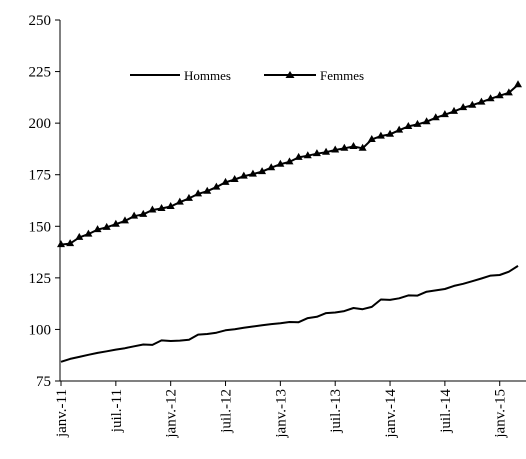 This screenshot has width=526, height=459. I want to click on y-tick-label: 150, so click(40, 227).